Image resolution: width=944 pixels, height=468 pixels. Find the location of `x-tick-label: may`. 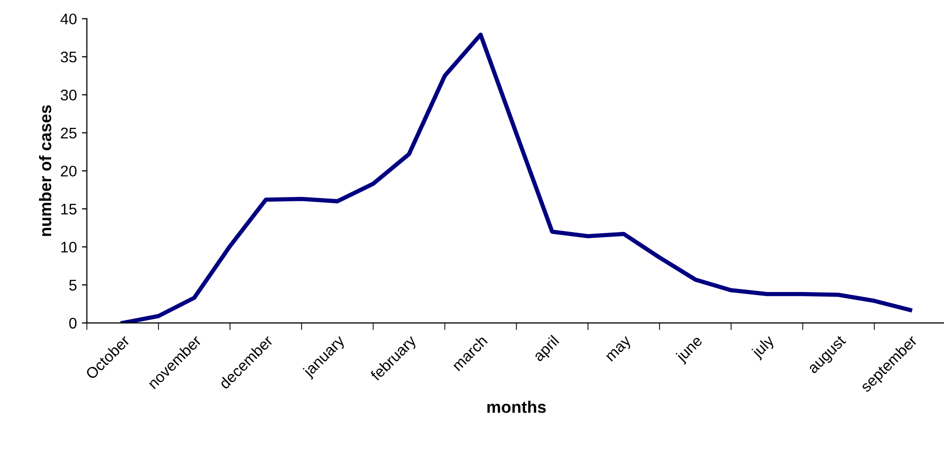

x-tick-label: may is located at coordinates (620, 350).